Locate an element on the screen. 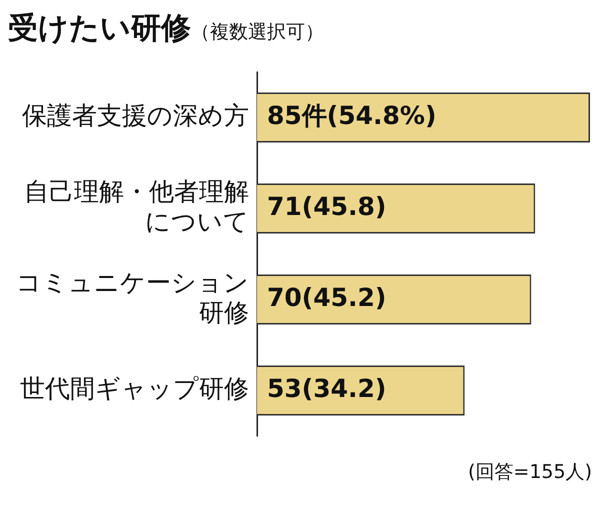  y-tick-label: 保護者支援の深め方 is located at coordinates (135, 115).